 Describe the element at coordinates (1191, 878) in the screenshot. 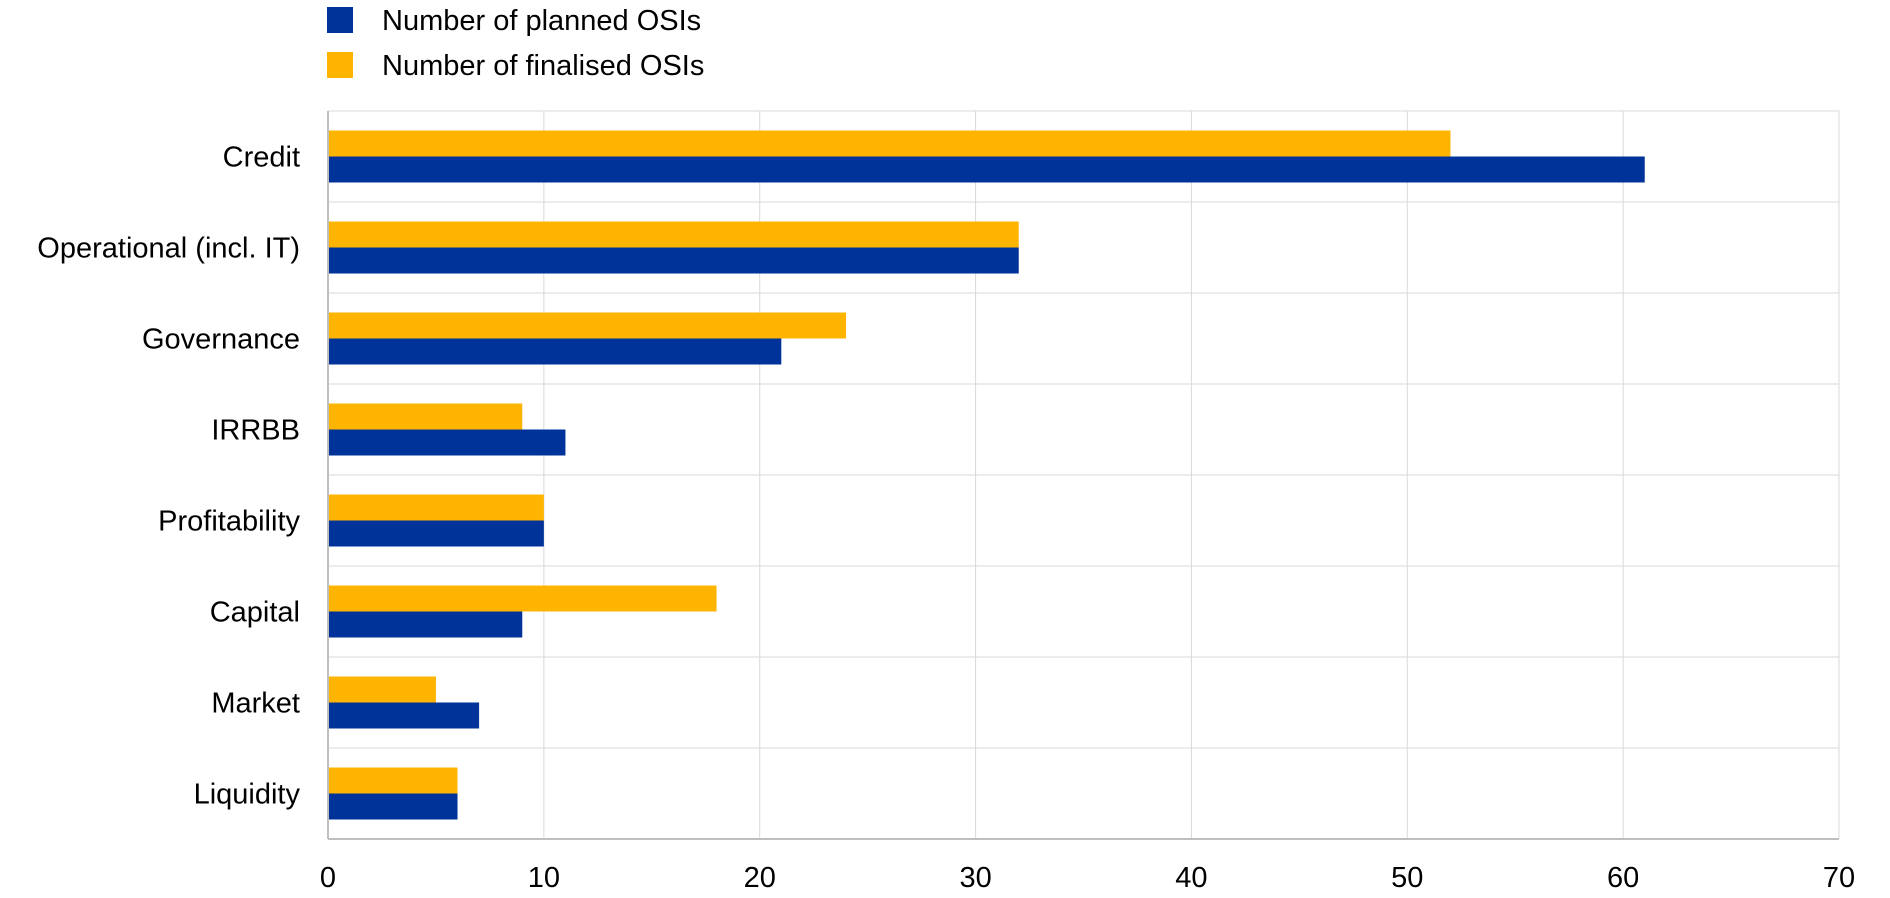

I see `x-tick-label: 40` at that location.